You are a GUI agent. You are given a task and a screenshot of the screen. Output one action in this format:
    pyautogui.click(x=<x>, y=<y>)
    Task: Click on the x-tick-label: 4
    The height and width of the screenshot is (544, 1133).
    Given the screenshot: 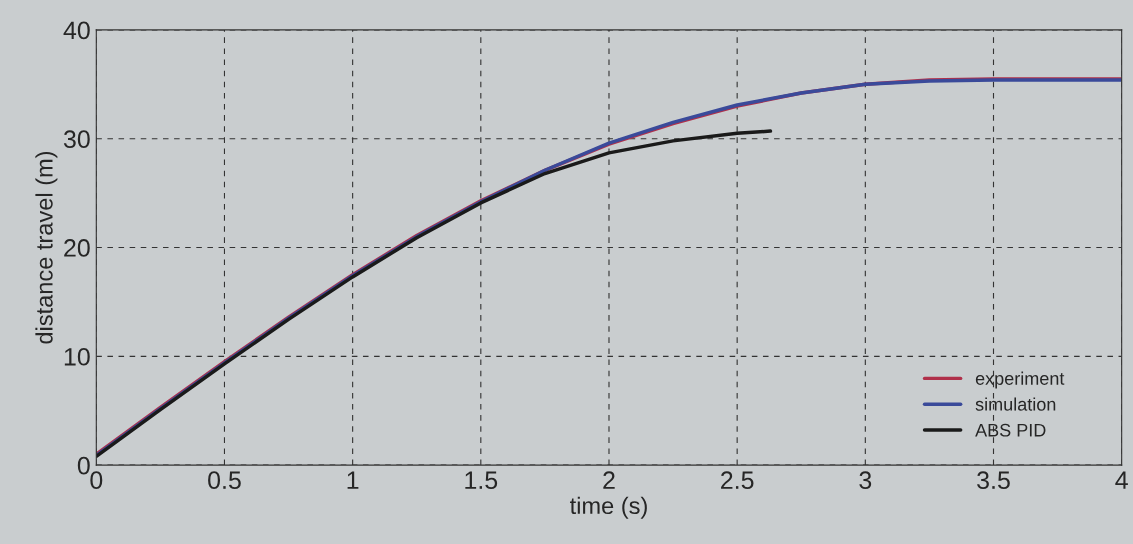 What is the action you would take?
    pyautogui.click(x=1121, y=480)
    